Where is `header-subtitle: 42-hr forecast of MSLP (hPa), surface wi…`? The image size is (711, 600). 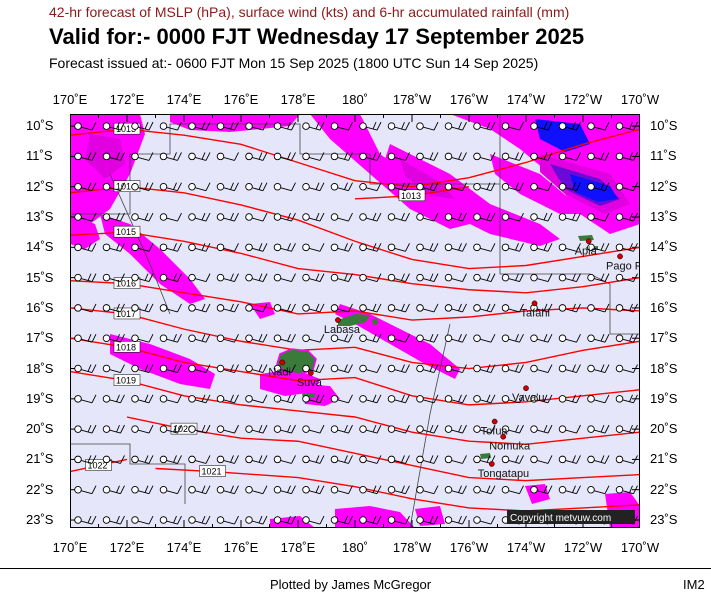 header-subtitle: 42-hr forecast of MSLP (hPa), surface wi… is located at coordinates (309, 12).